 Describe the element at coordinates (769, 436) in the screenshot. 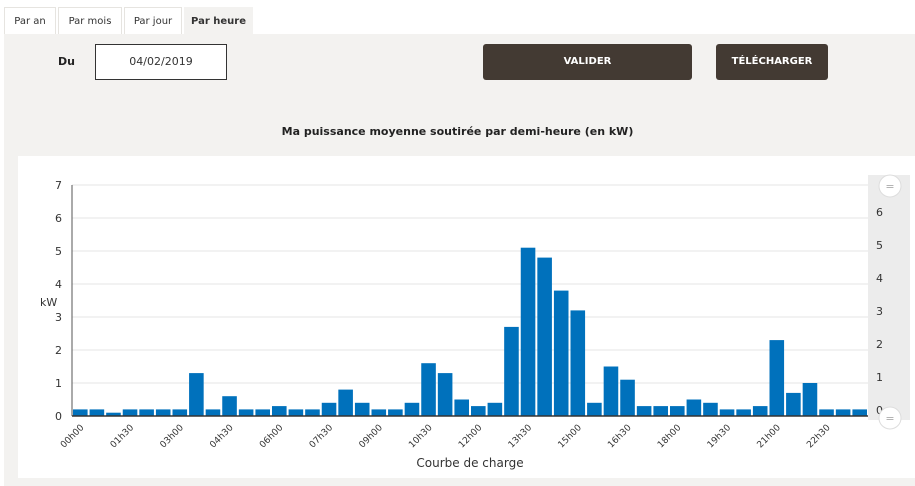

I see `x-tick-label: 21h00` at that location.